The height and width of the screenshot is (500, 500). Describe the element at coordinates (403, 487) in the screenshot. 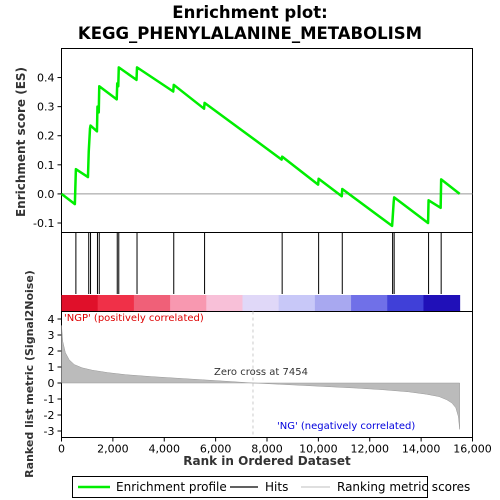

I see `legend-metric-label: Ranking metric scores` at that location.